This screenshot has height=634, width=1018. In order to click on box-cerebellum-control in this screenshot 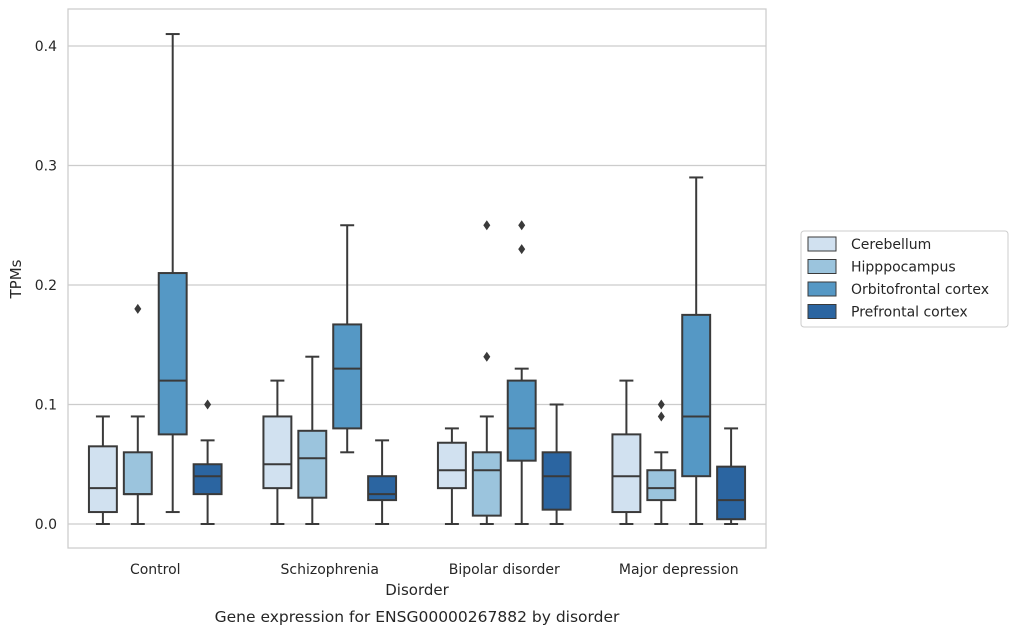, I will do `click(102, 470)`.